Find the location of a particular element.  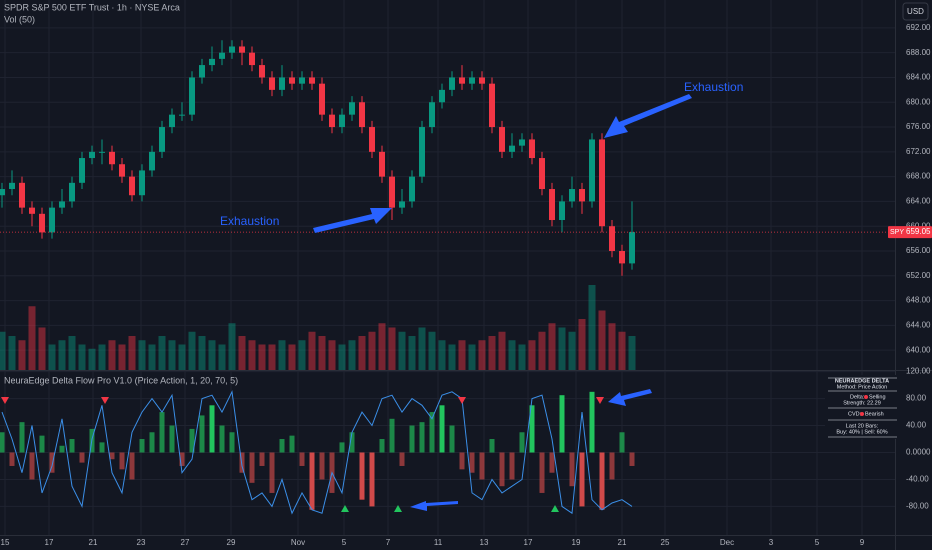

currency-button is located at coordinates (915, 11).